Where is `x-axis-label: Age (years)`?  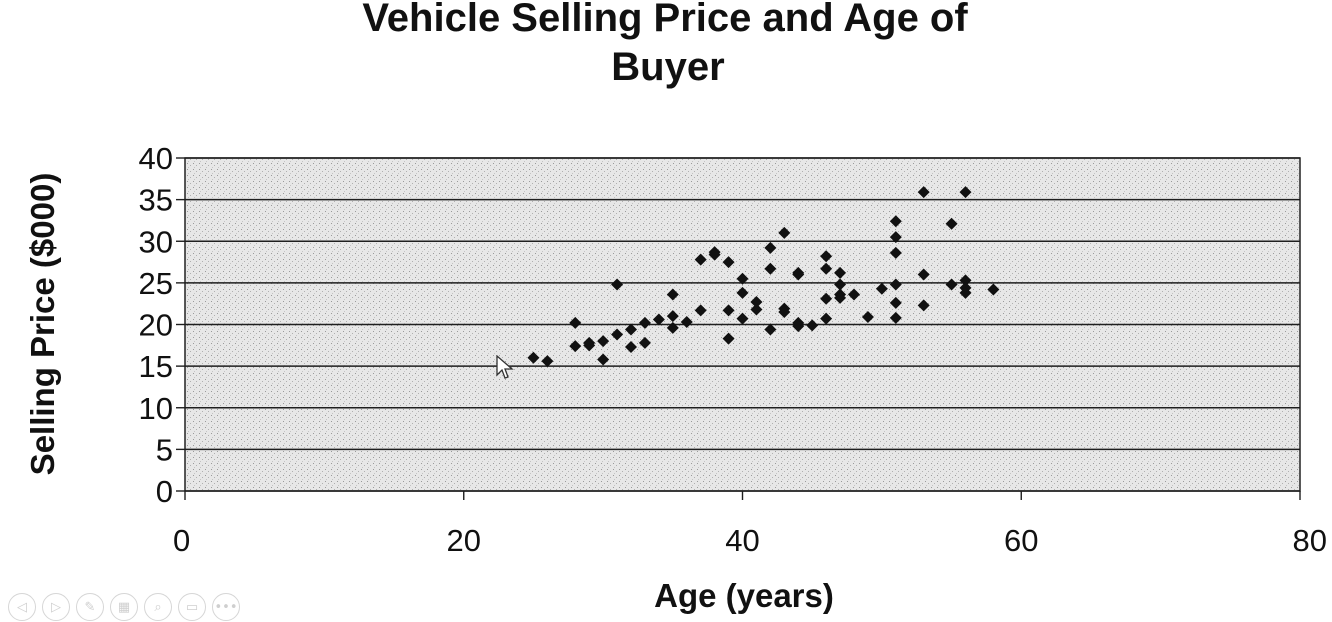 x-axis-label: Age (years) is located at coordinates (744, 595).